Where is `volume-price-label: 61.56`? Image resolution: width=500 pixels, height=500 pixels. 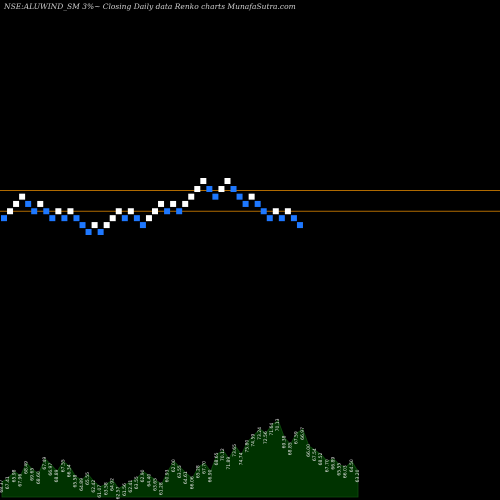 volume-price-label: 61.56 is located at coordinates (125, 489).